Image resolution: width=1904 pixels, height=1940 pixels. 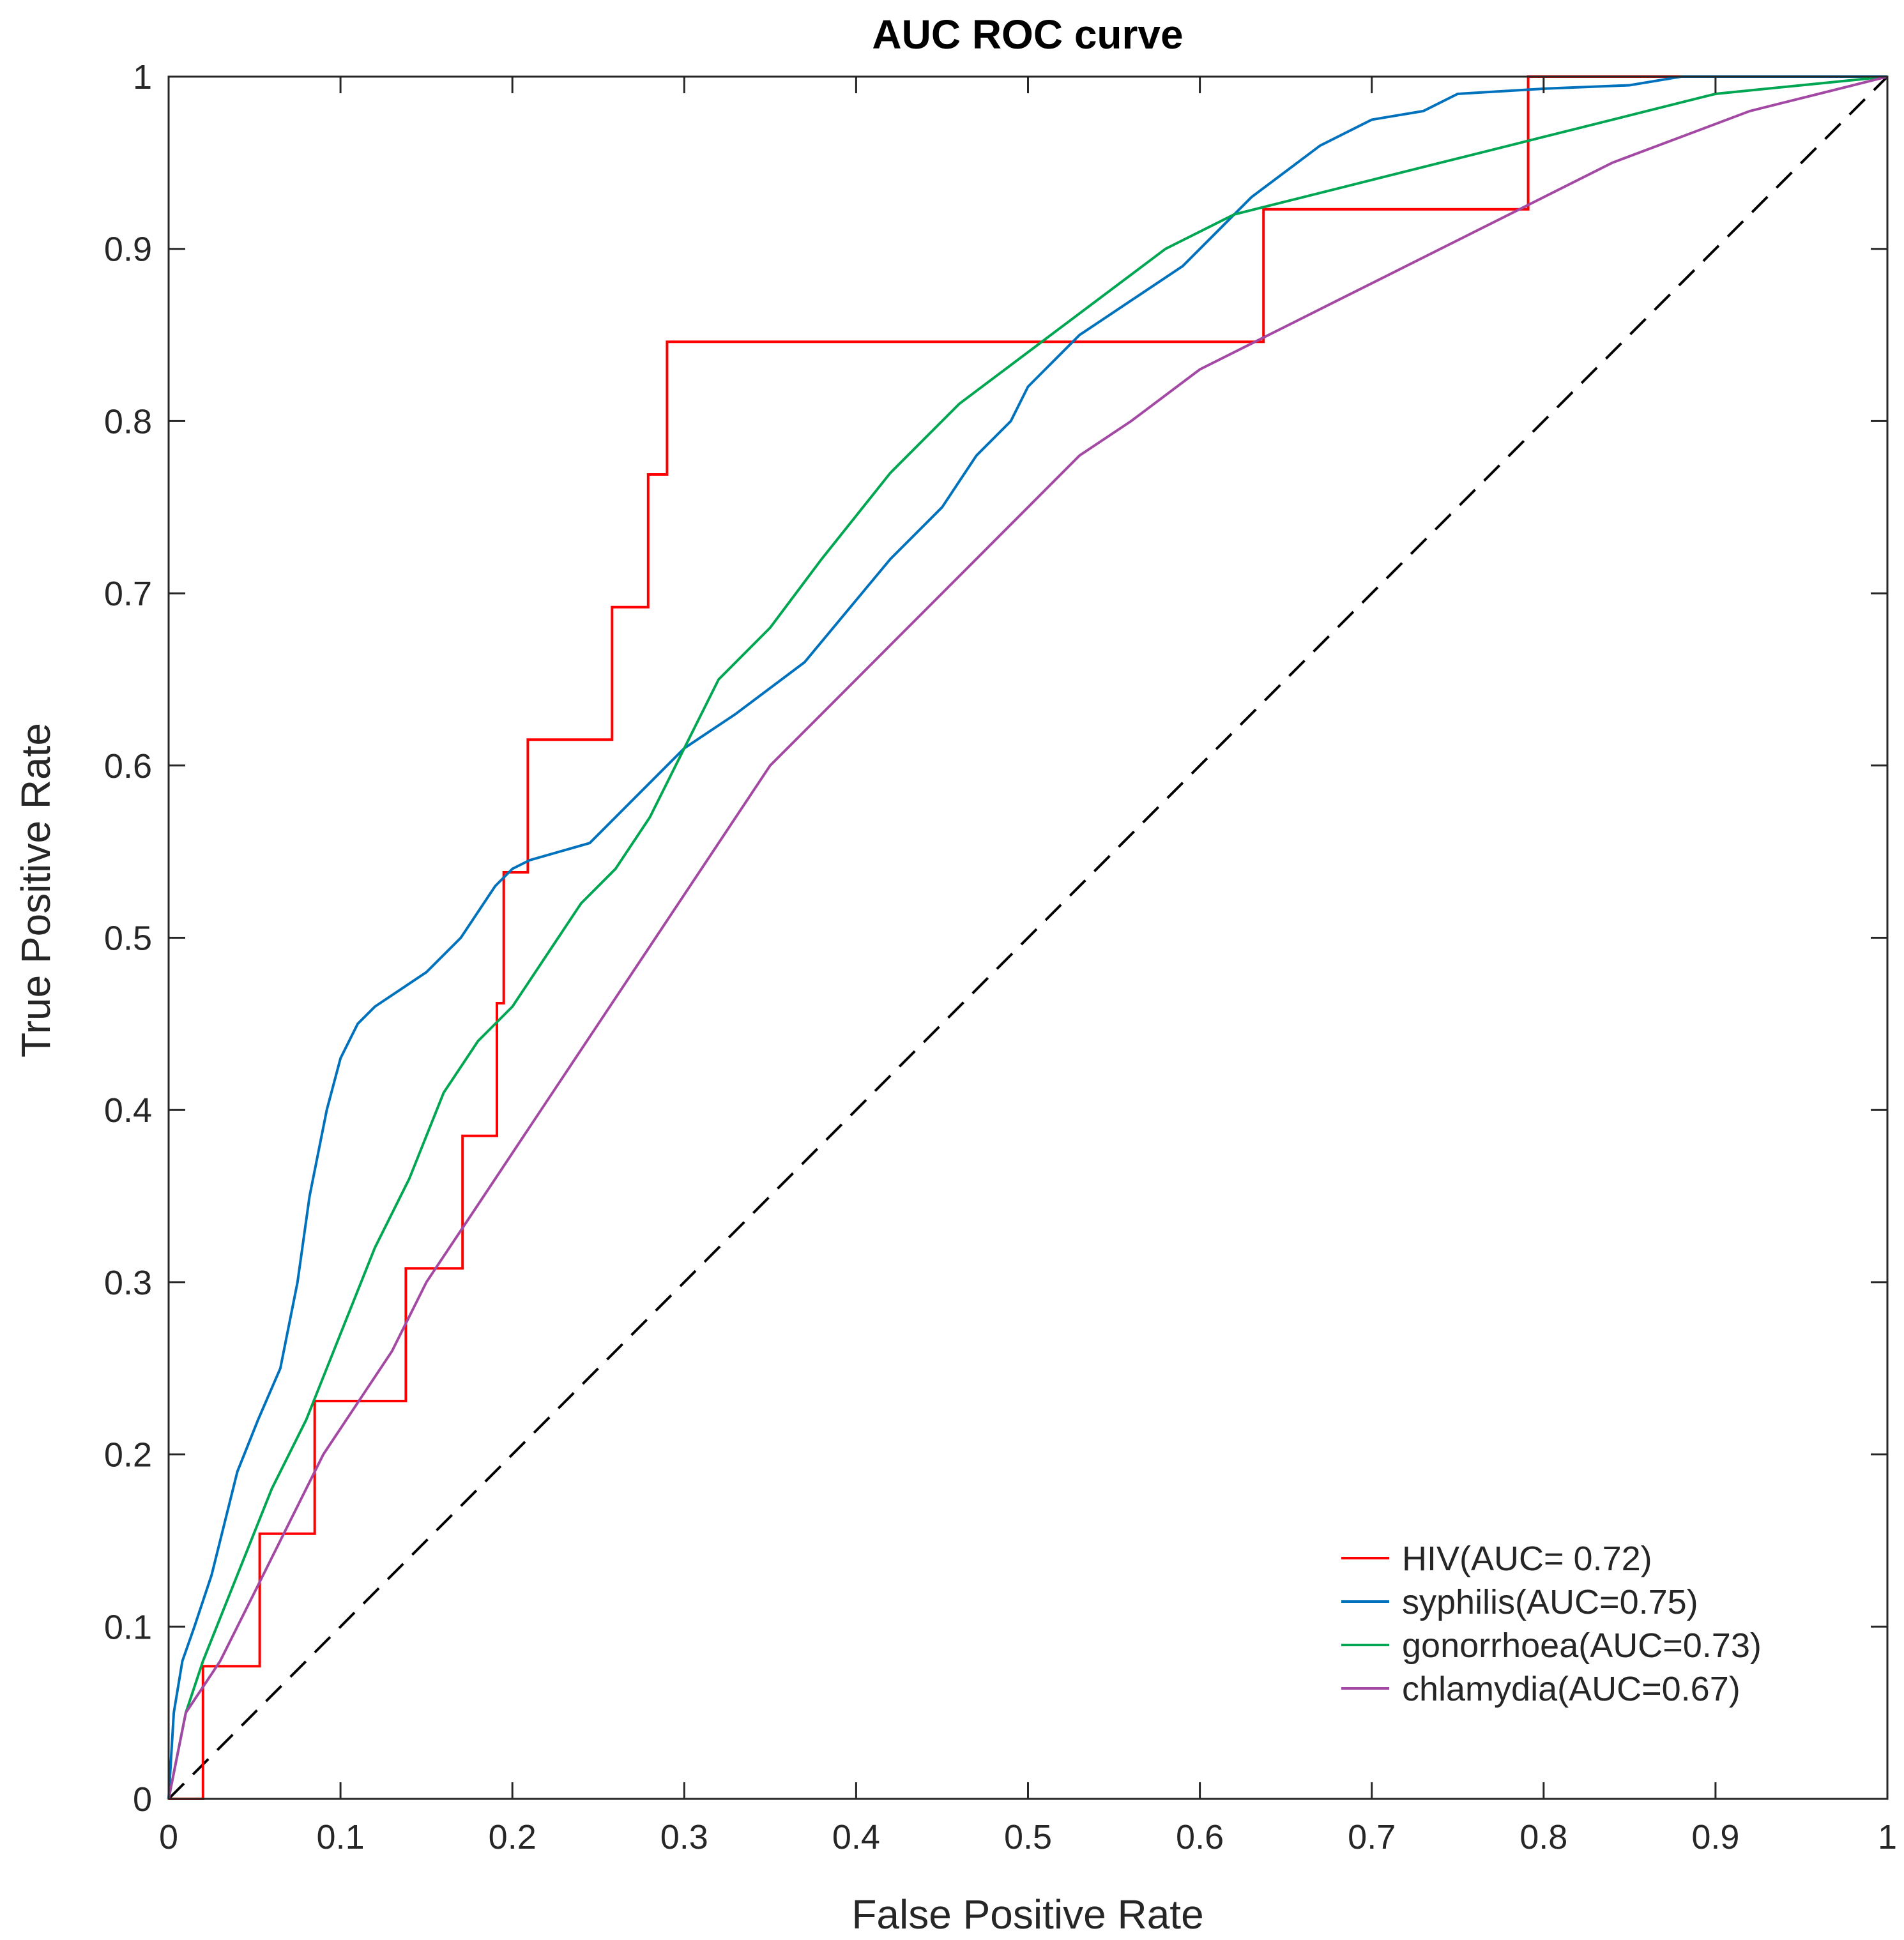 I want to click on legend-label-2: syphilis(AUC=0.75), so click(x=1550, y=1602).